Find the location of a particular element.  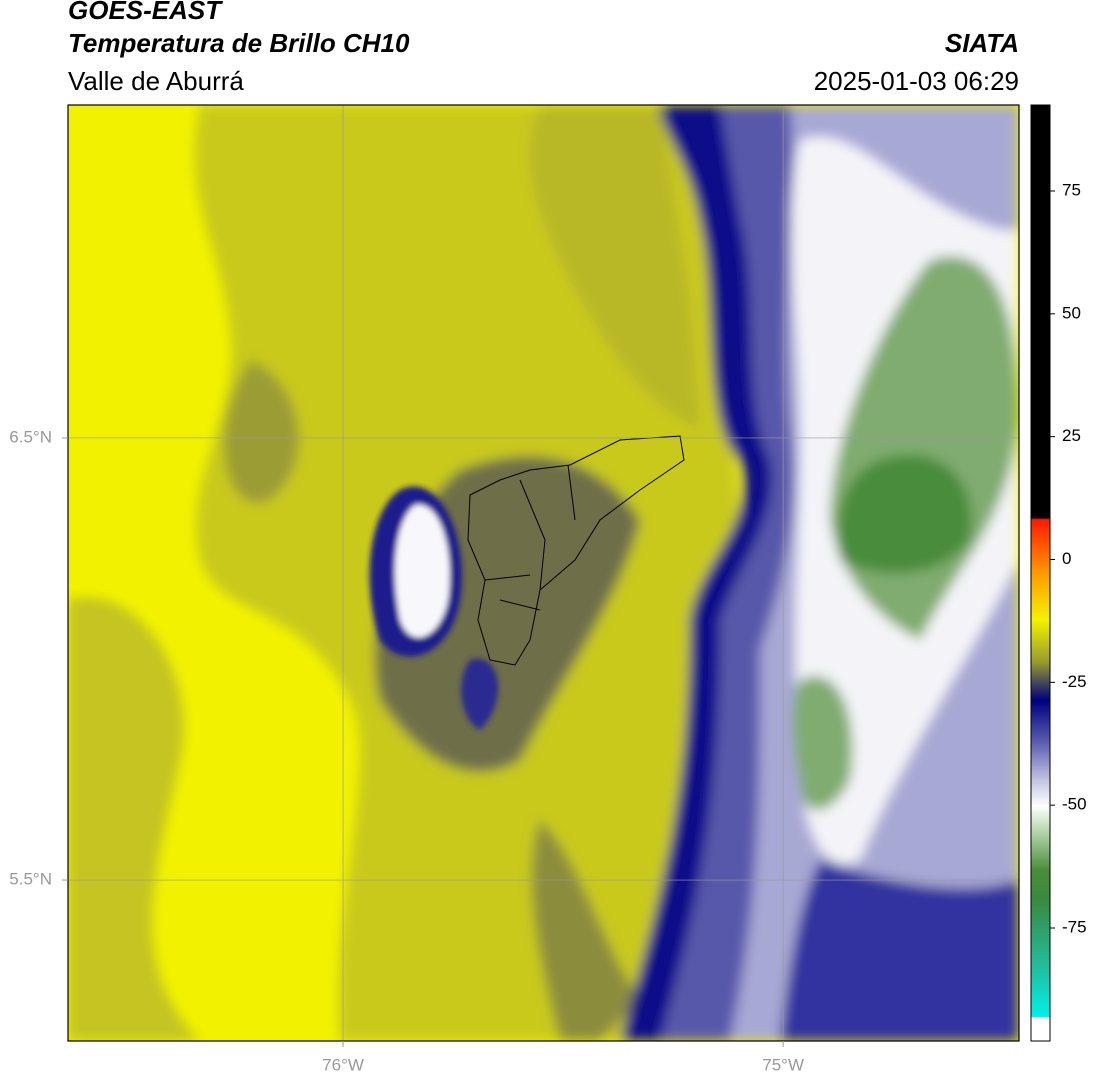

colorbar-tick-label: -50 is located at coordinates (1074, 804).